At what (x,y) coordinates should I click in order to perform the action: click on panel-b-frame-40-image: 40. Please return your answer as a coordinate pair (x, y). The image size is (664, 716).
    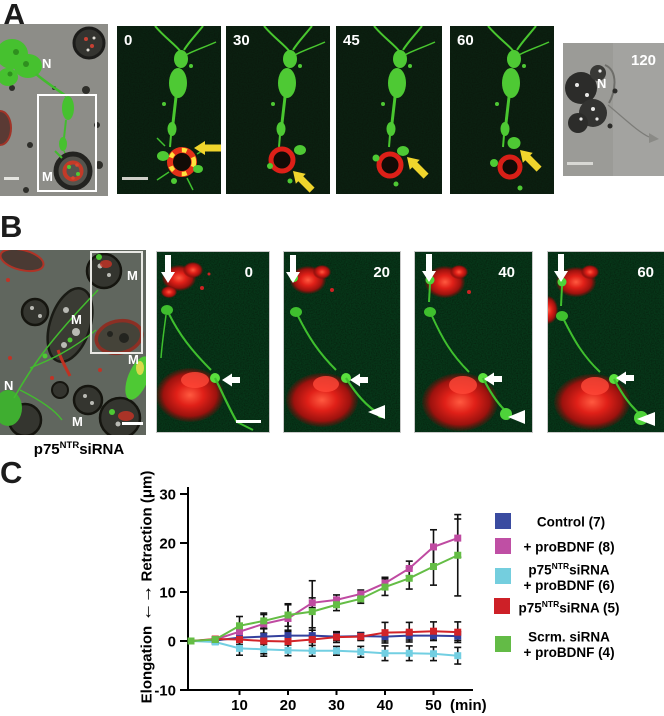
    Looking at the image, I should click on (473, 342).